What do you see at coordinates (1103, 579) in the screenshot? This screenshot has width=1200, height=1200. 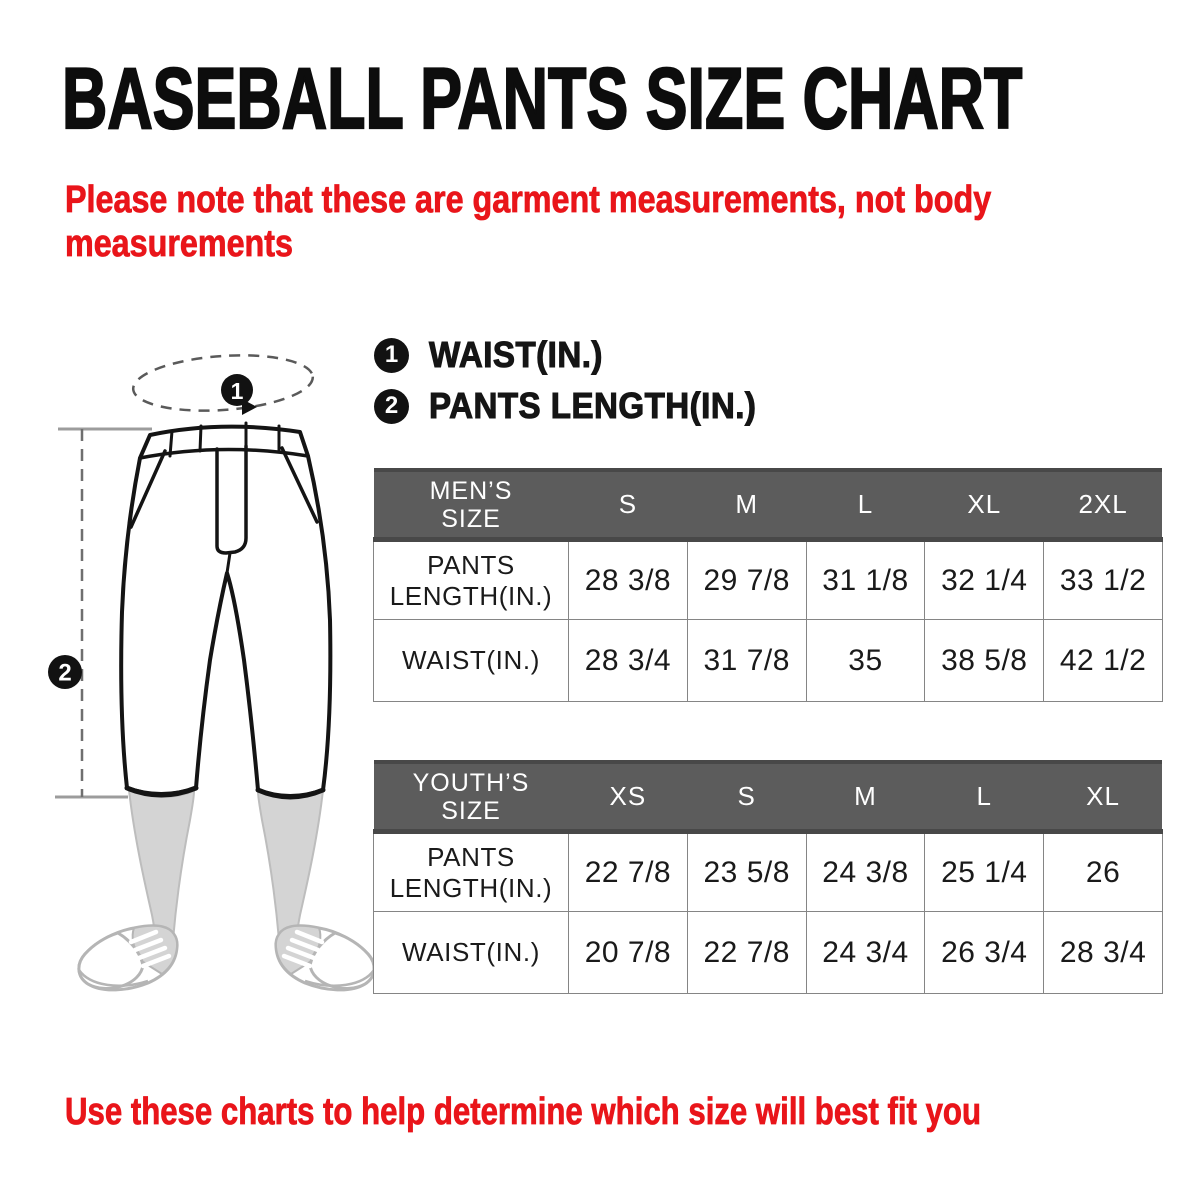 I see `table-cell: 33 1/2` at bounding box center [1103, 579].